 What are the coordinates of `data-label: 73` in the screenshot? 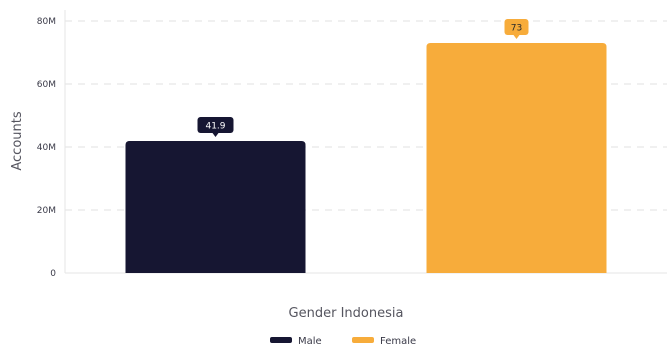 It's located at (516, 29).